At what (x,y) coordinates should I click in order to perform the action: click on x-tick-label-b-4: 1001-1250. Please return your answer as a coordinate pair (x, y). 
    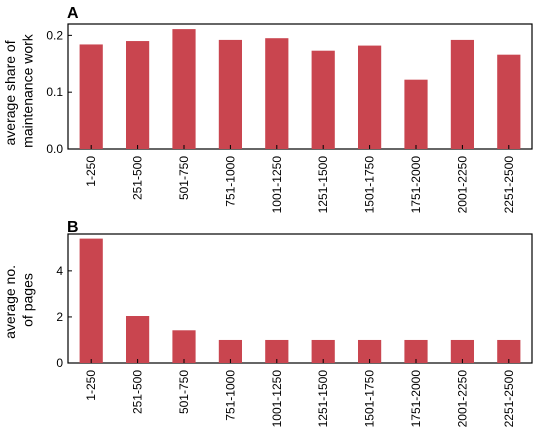
    Looking at the image, I should click on (277, 399).